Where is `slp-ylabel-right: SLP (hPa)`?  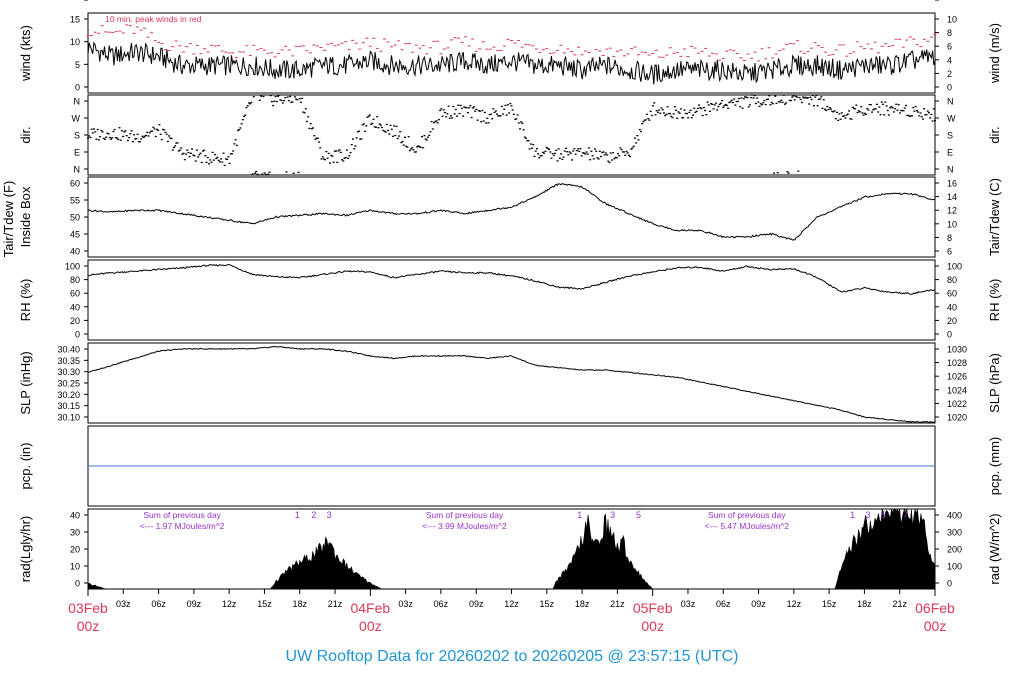
slp-ylabel-right: SLP (hPa) is located at coordinates (994, 383).